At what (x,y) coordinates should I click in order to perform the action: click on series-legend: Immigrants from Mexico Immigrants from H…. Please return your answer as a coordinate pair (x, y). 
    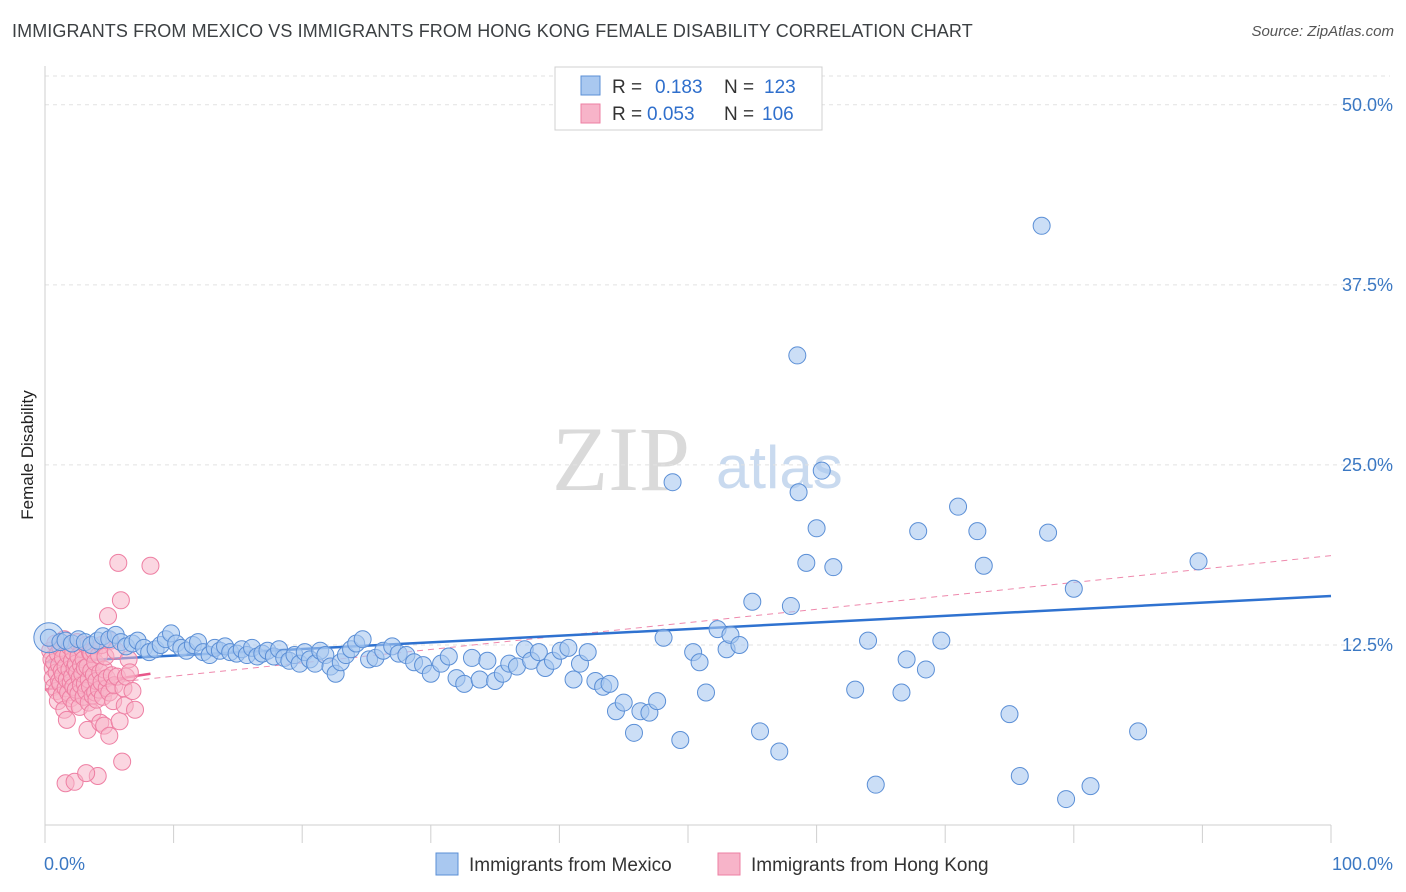
    Looking at the image, I should click on (712, 864).